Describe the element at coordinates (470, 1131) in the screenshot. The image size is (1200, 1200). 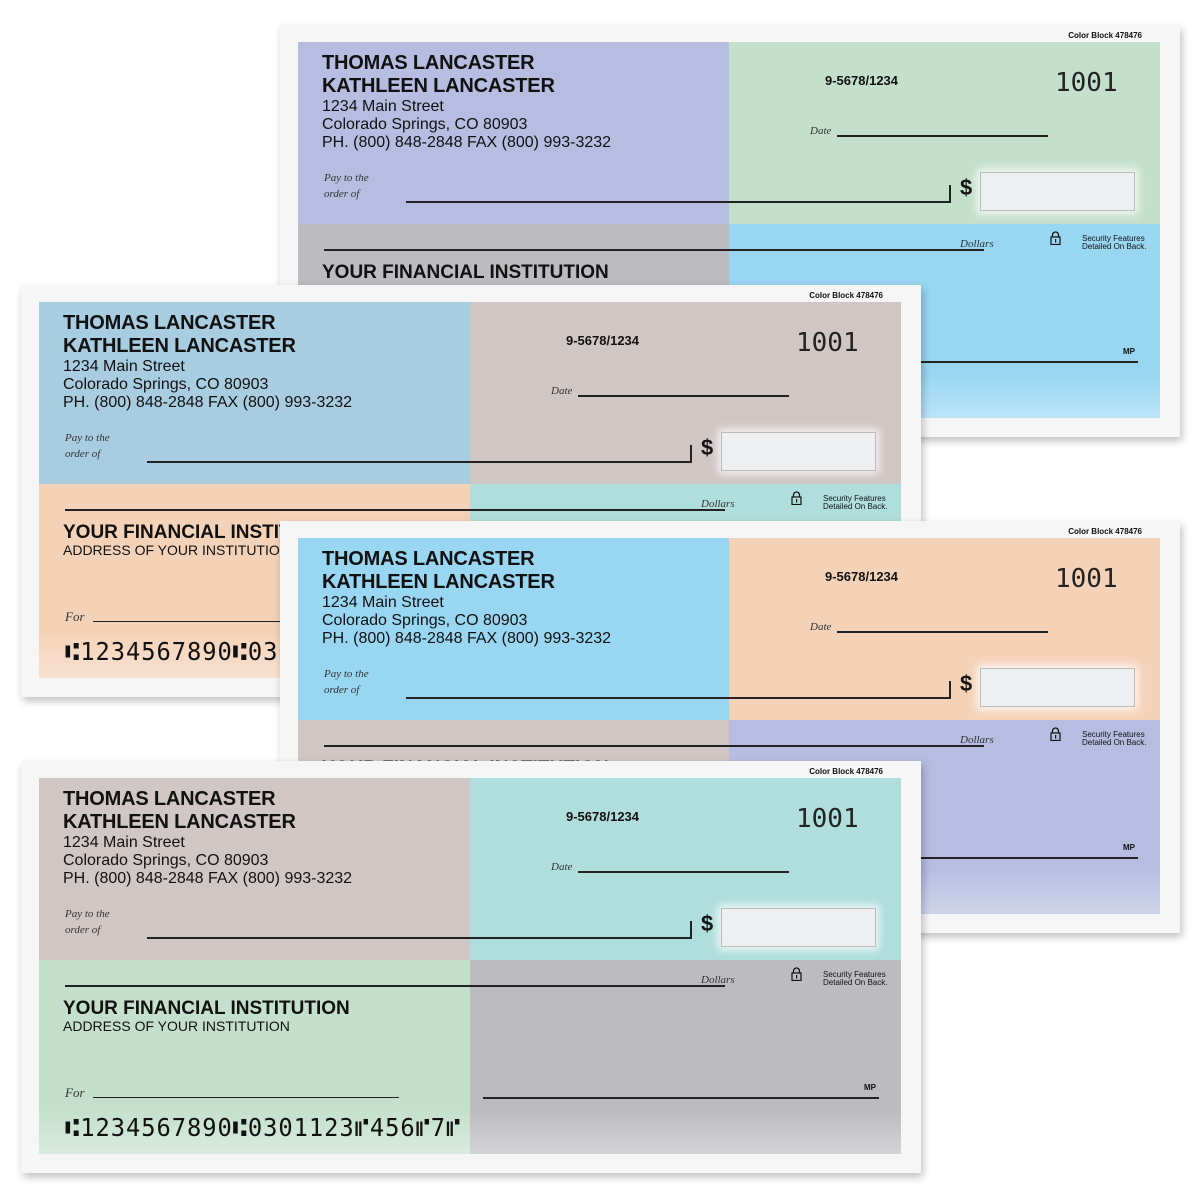
I see `micr-band` at that location.